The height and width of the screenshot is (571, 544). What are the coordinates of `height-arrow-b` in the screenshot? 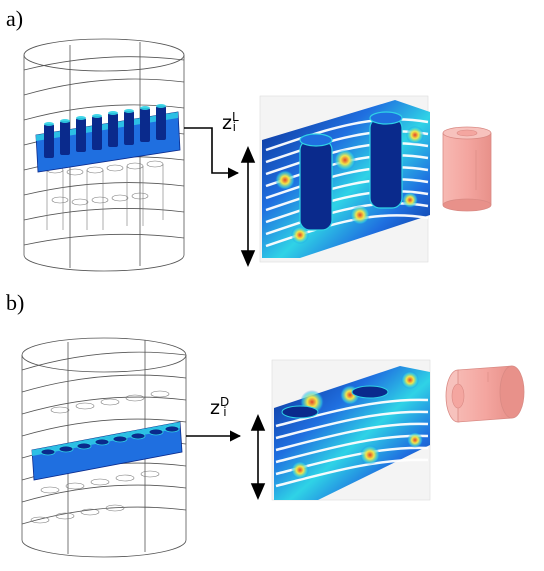 It's located at (258, 457).